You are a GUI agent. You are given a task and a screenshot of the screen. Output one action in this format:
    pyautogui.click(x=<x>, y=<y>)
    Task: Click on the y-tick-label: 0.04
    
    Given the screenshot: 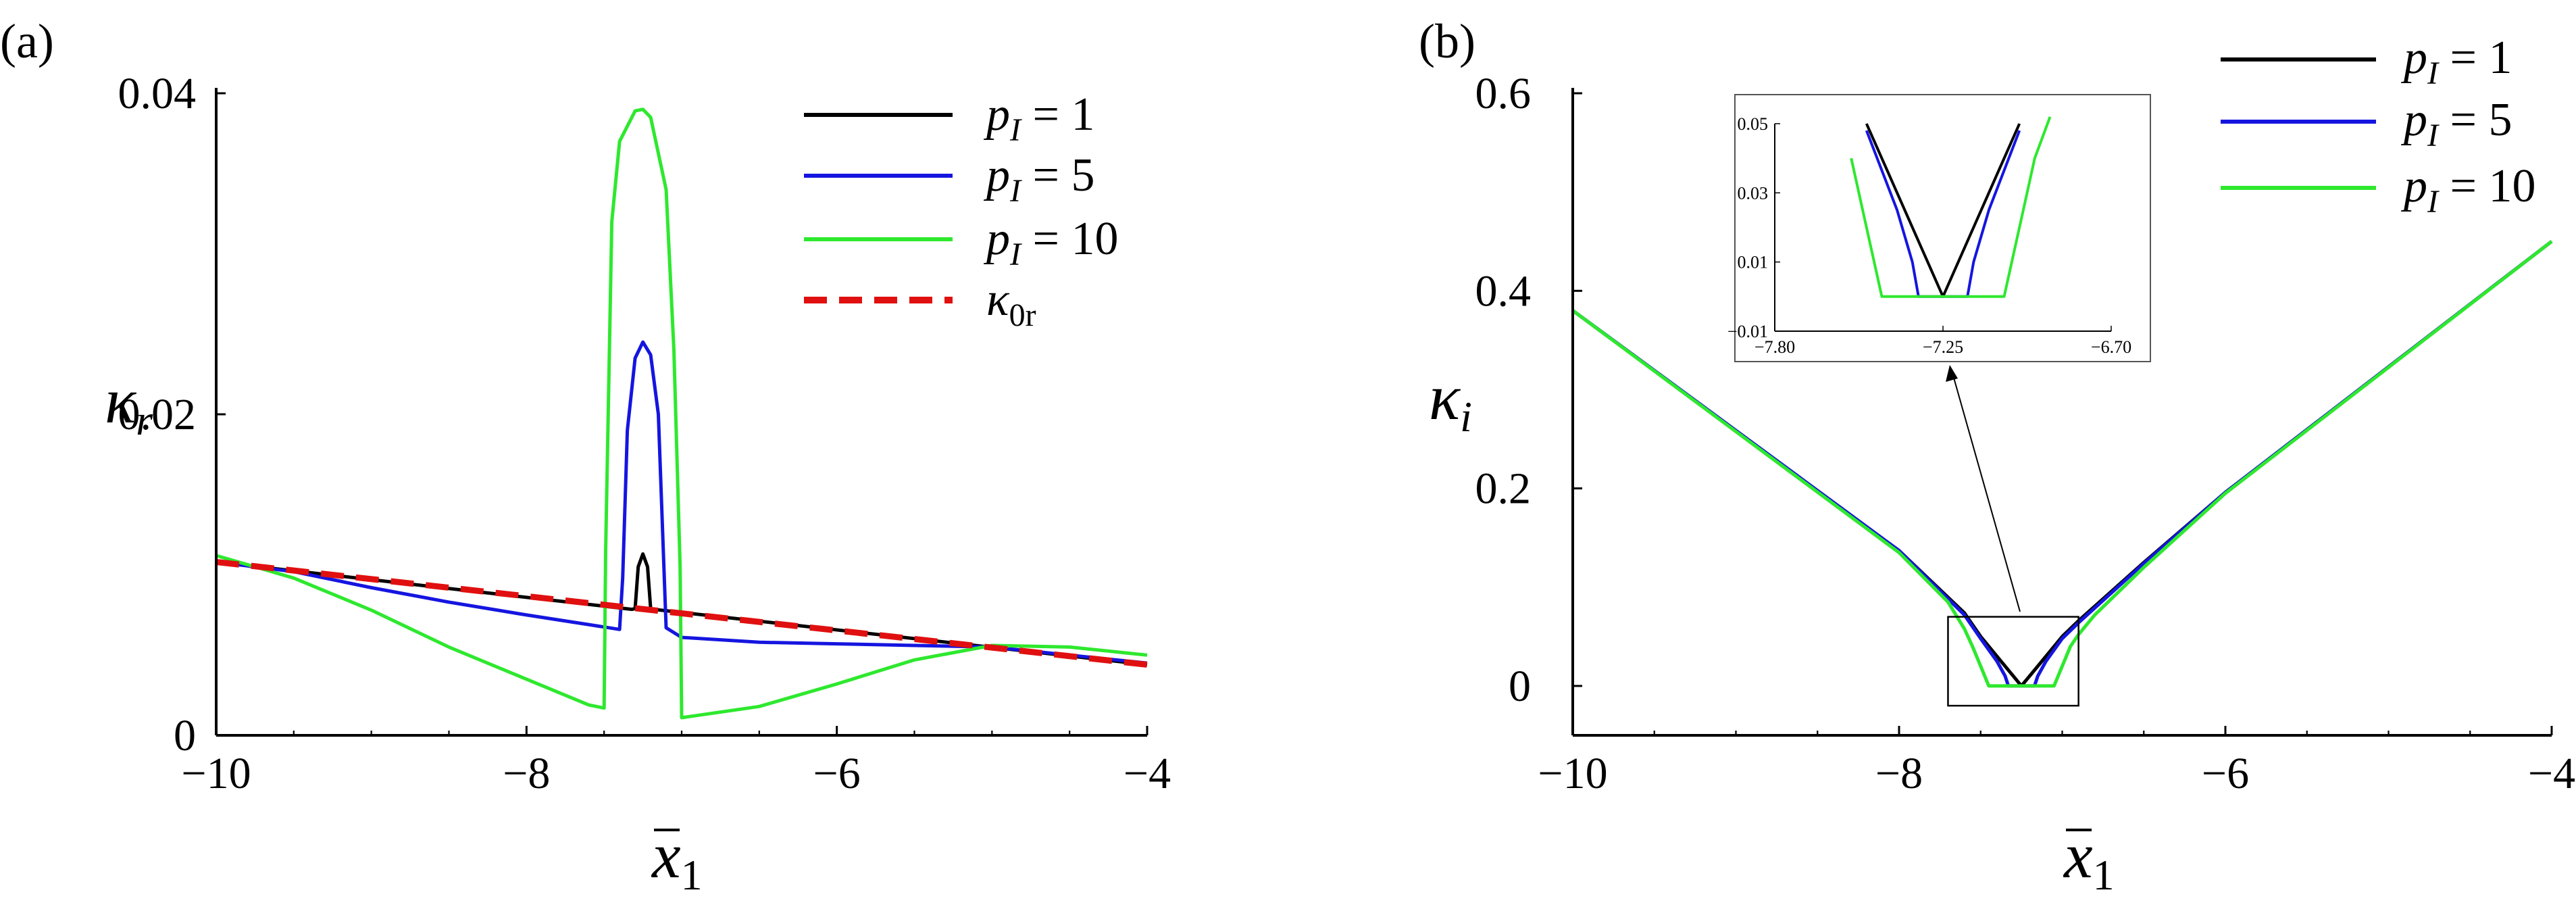 What is the action you would take?
    pyautogui.click(x=157, y=93)
    